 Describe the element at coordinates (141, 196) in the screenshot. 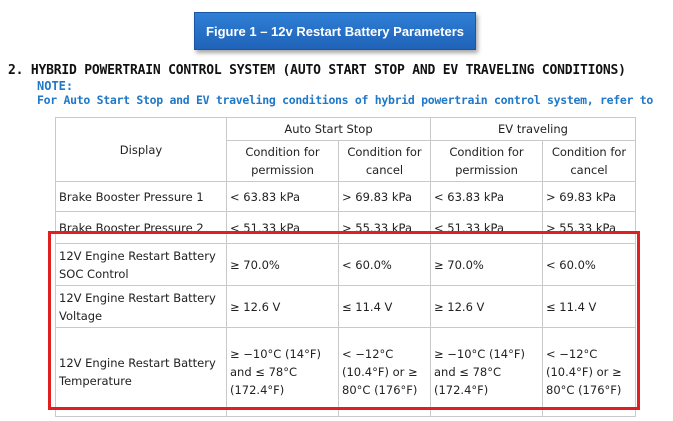

I see `row-label: Brake Booster Pressure 1` at that location.